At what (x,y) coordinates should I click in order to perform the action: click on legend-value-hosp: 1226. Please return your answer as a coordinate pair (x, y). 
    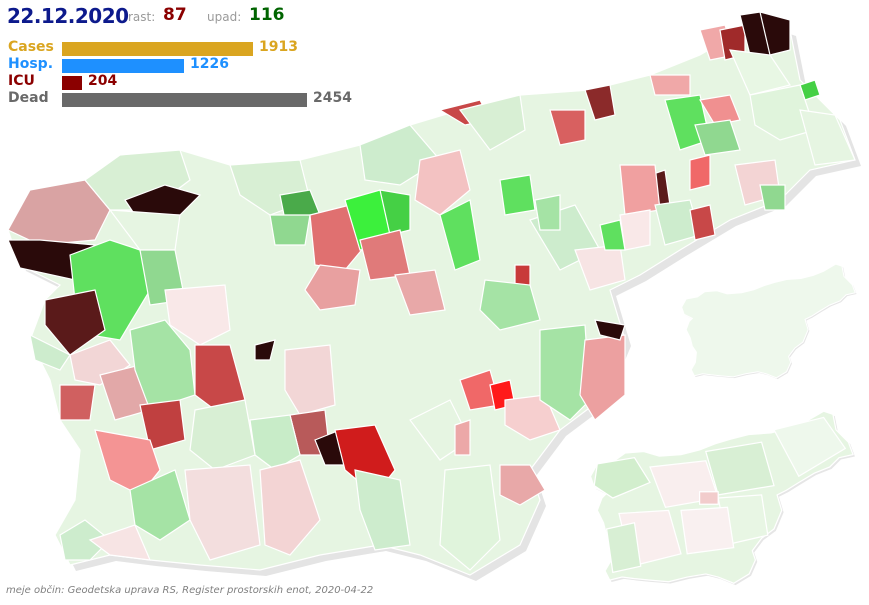
    Looking at the image, I should click on (209, 64).